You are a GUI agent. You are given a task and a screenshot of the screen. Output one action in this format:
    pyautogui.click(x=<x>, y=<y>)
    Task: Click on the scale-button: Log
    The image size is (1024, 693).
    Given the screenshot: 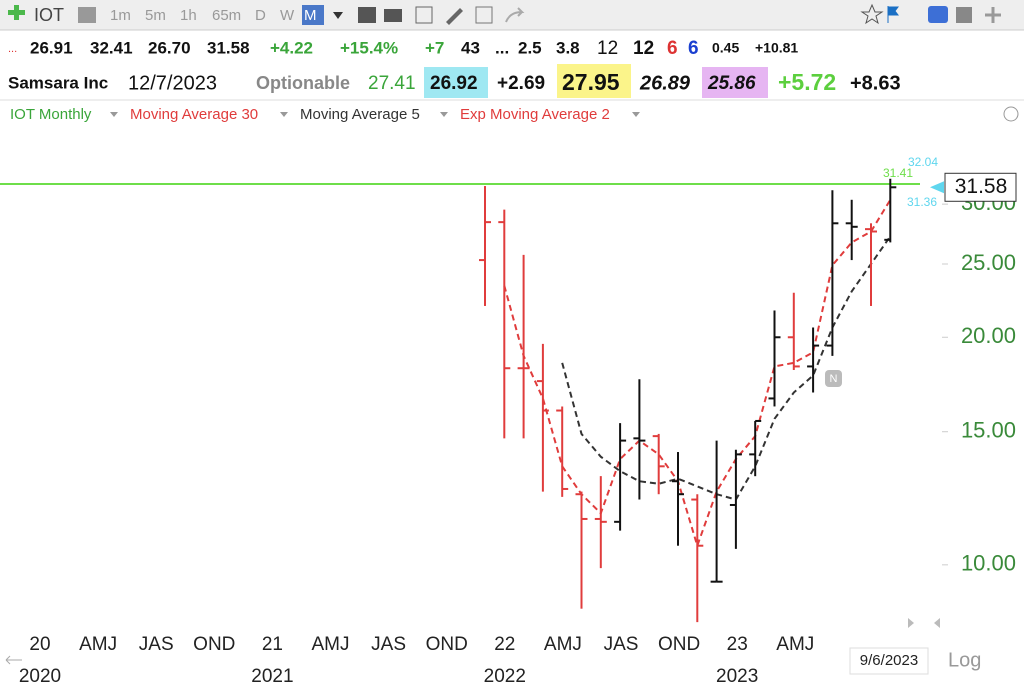 What is the action you would take?
    pyautogui.click(x=964, y=660)
    